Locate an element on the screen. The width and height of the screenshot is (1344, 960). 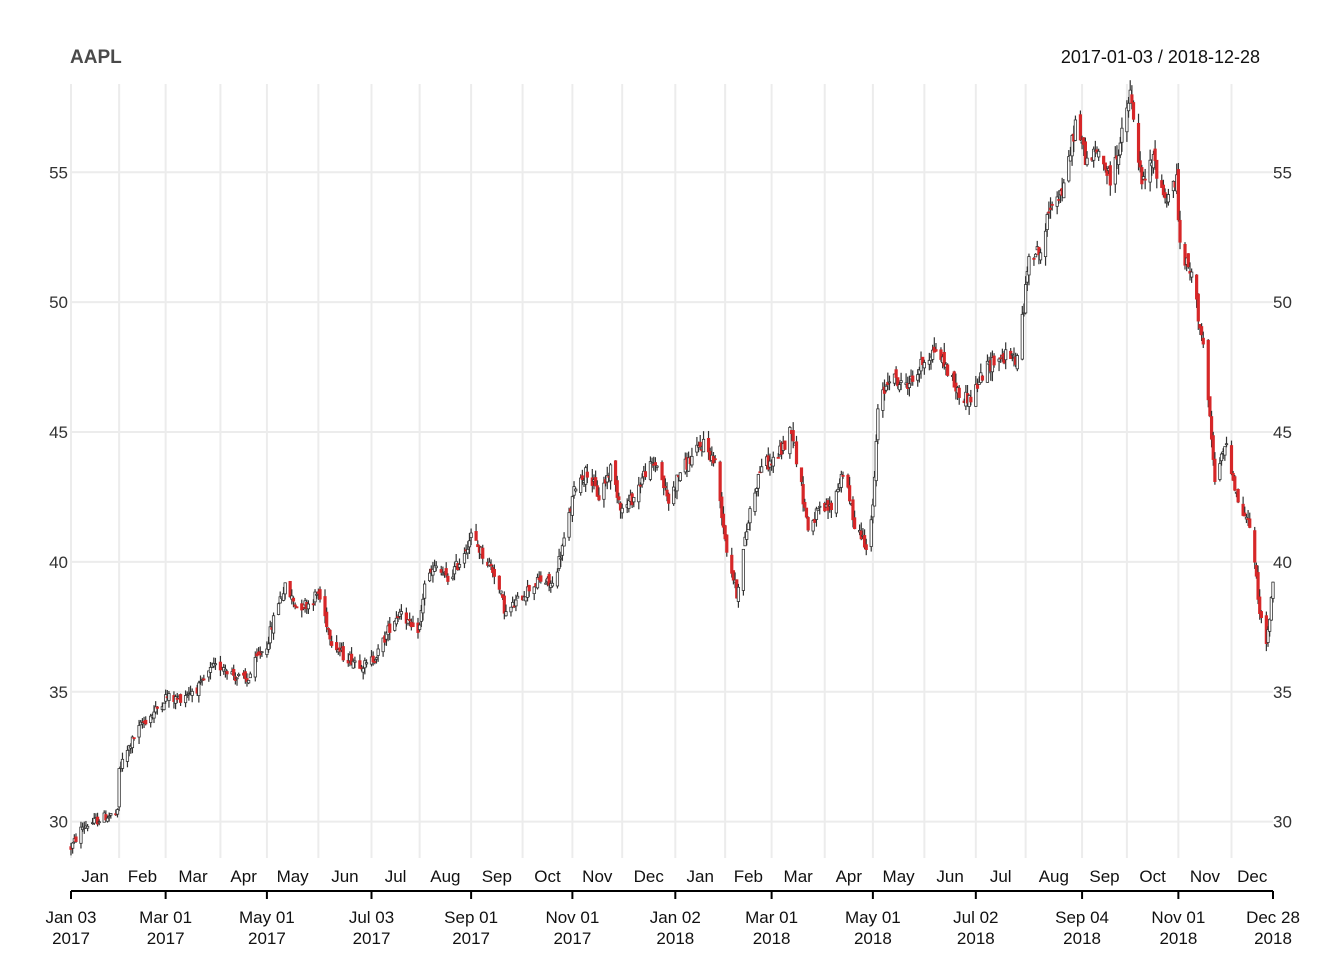
x-major-label: Sep 01 is located at coordinates (471, 917).